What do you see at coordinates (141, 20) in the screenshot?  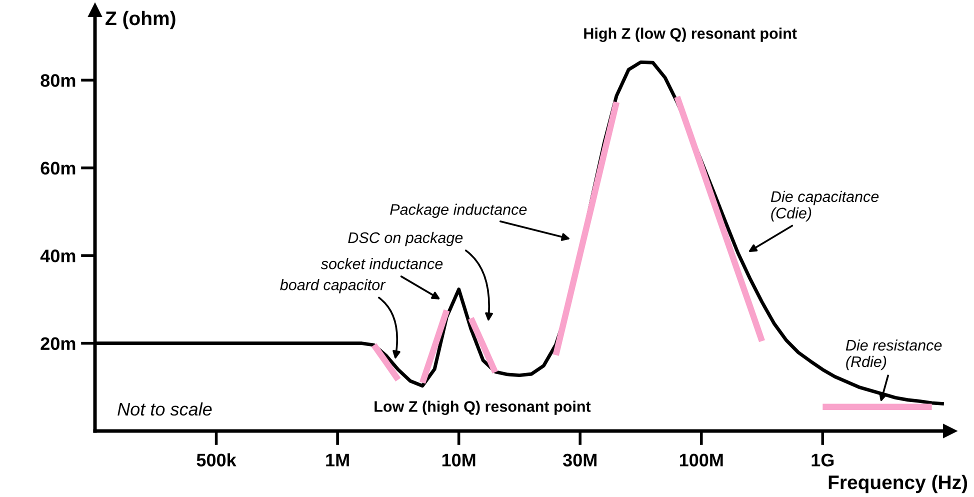 I see `y-axis-title: Z (ohm)` at bounding box center [141, 20].